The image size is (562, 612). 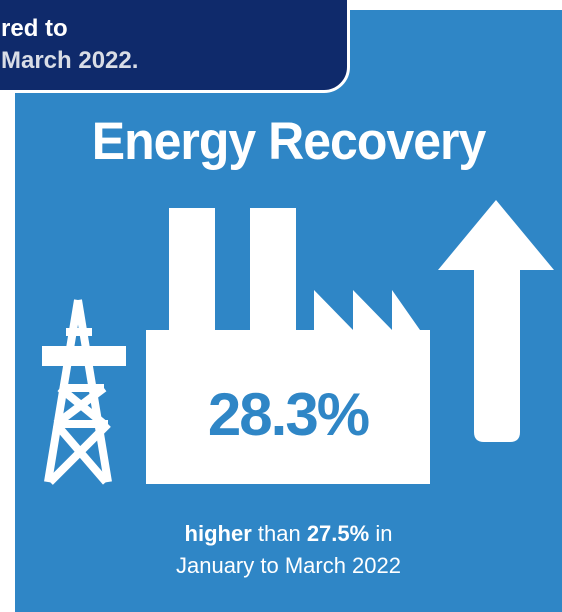 I want to click on page-title: Energy Recovery, so click(x=289, y=141).